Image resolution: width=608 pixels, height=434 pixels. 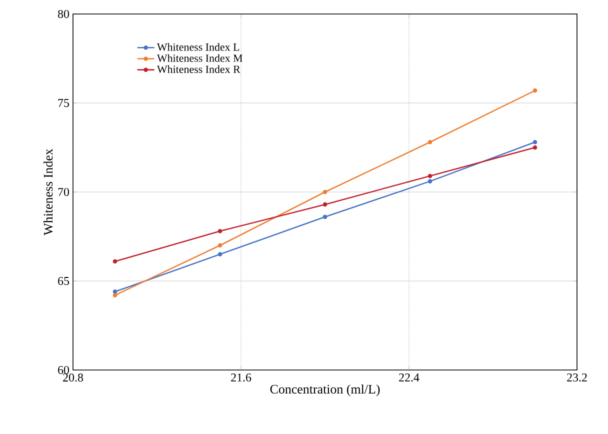 I want to click on x-tick-label: 23.2, so click(x=577, y=378).